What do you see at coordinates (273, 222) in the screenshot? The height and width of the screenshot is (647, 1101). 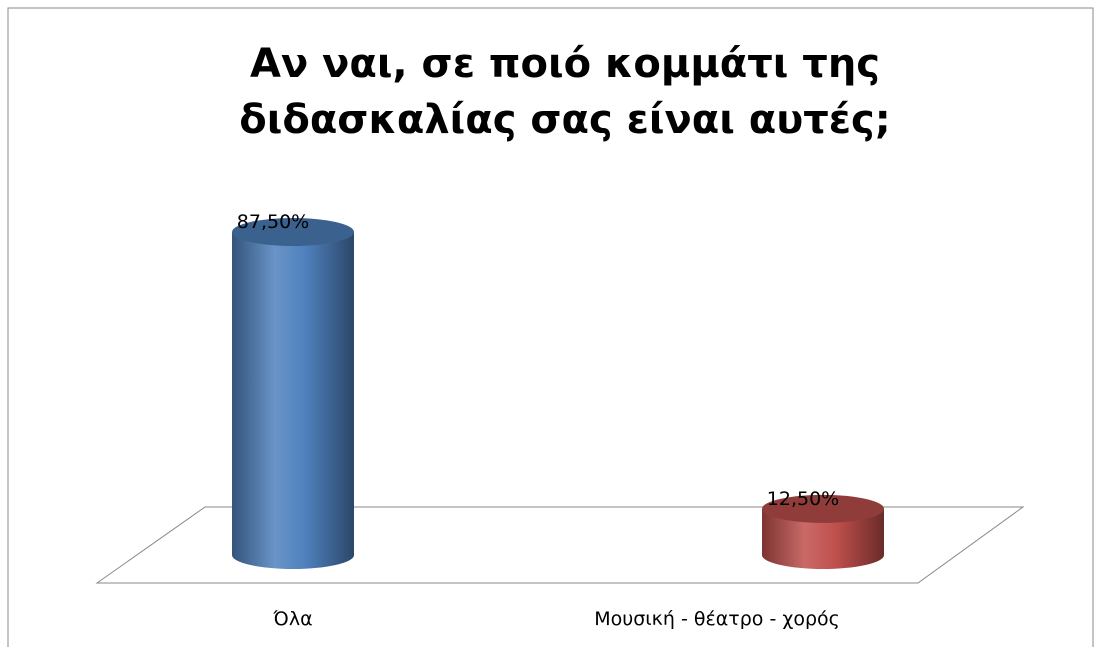 I see `data-label: 87,50%` at bounding box center [273, 222].